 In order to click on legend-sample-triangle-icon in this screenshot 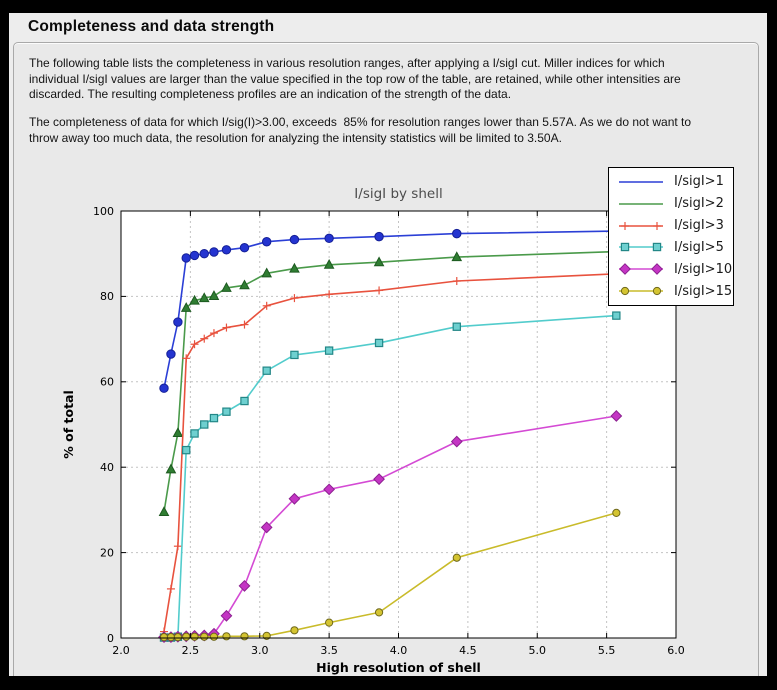, I will do `click(641, 203)`.